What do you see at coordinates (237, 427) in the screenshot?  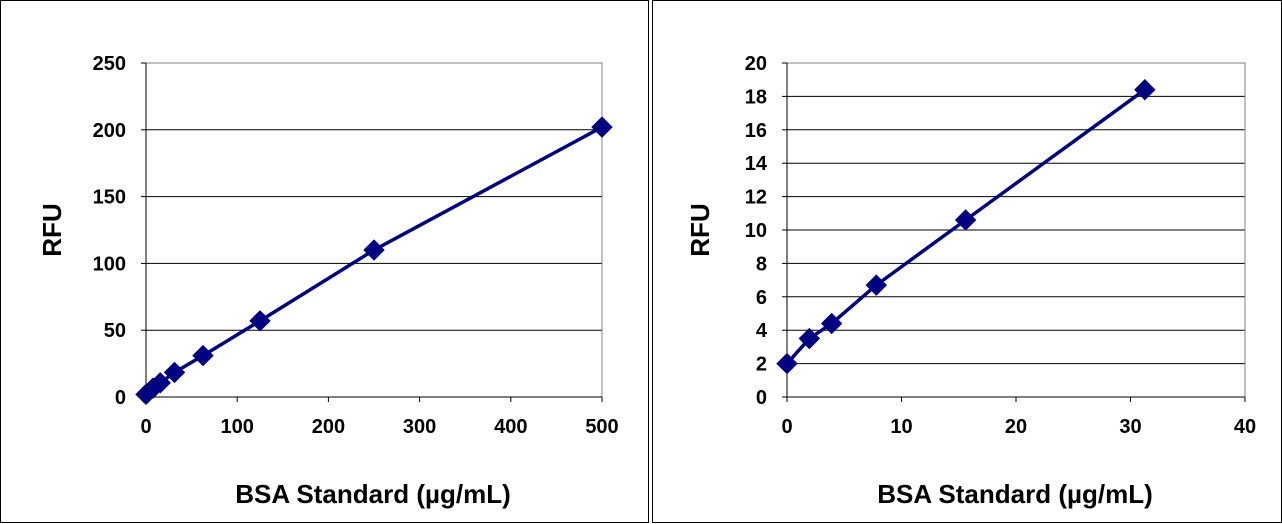 I see `x-tick-label-1: 100` at bounding box center [237, 427].